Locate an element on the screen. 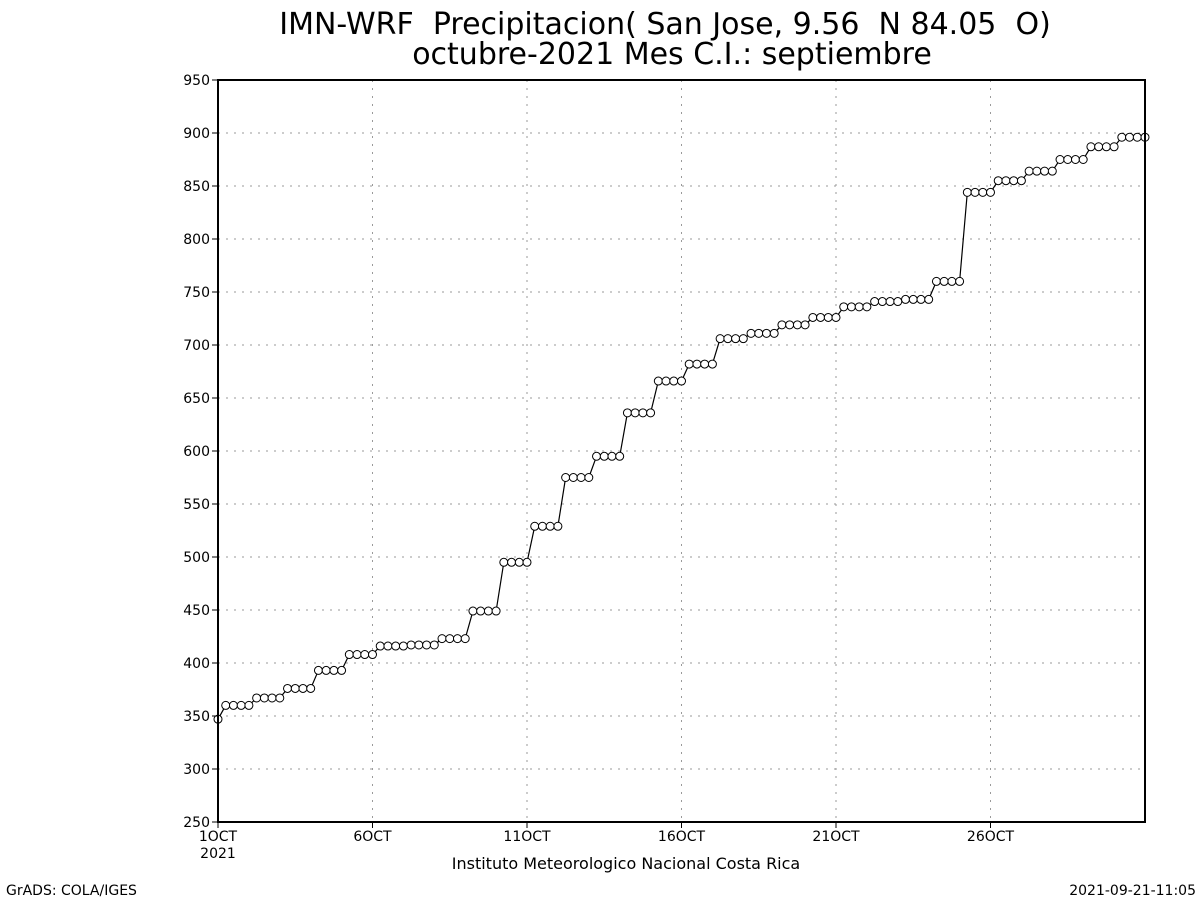  x-tick-label: 11OCT is located at coordinates (527, 837).